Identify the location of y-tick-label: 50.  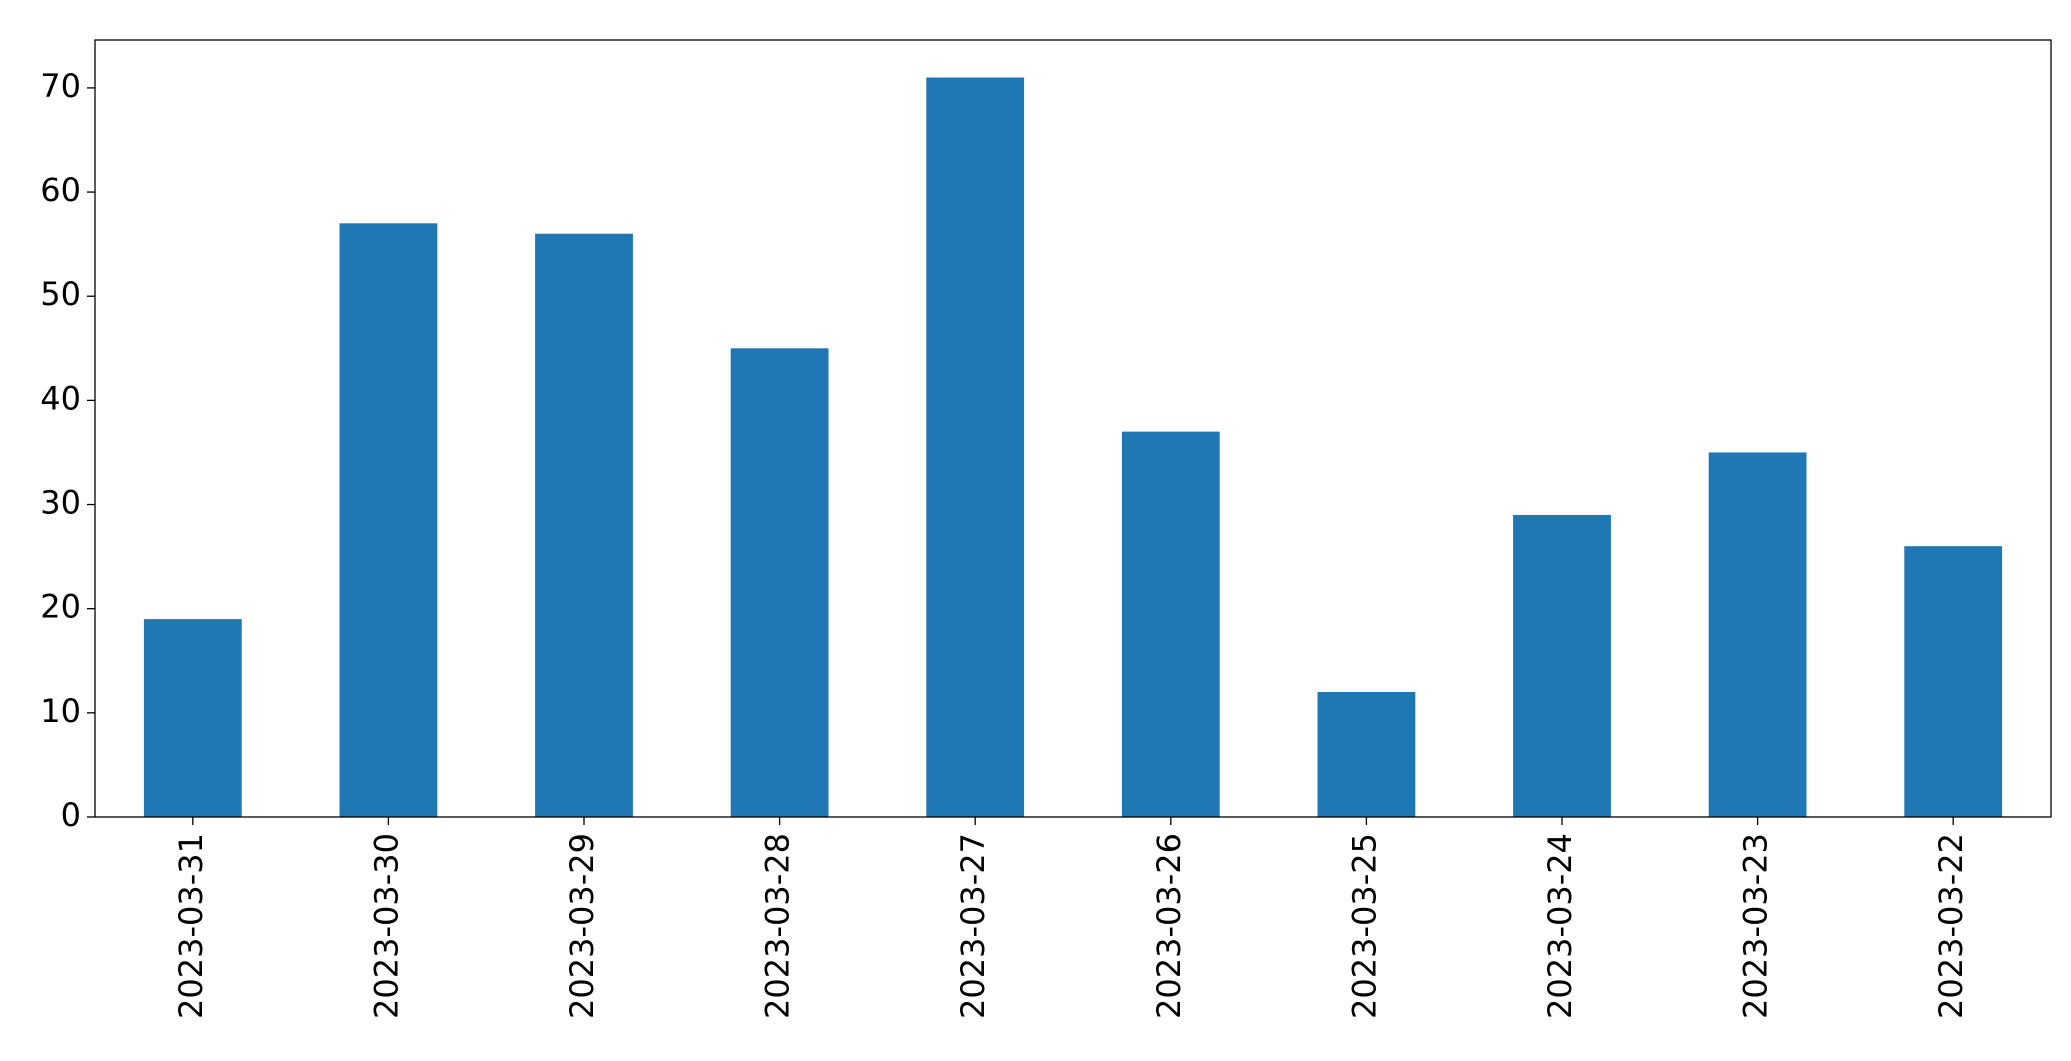
(60, 294).